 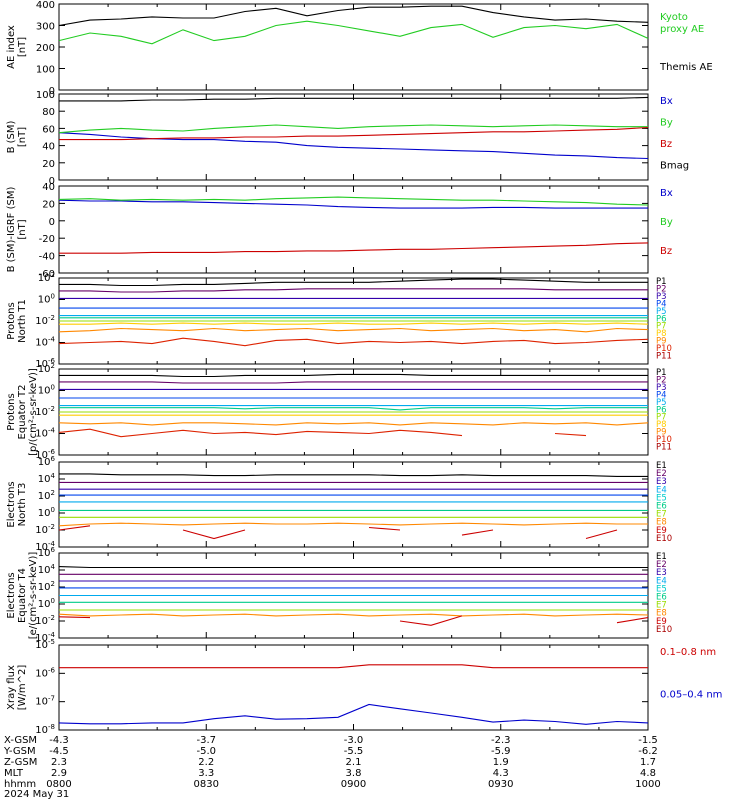 I want to click on series-line-p9, so click(x=353, y=330).